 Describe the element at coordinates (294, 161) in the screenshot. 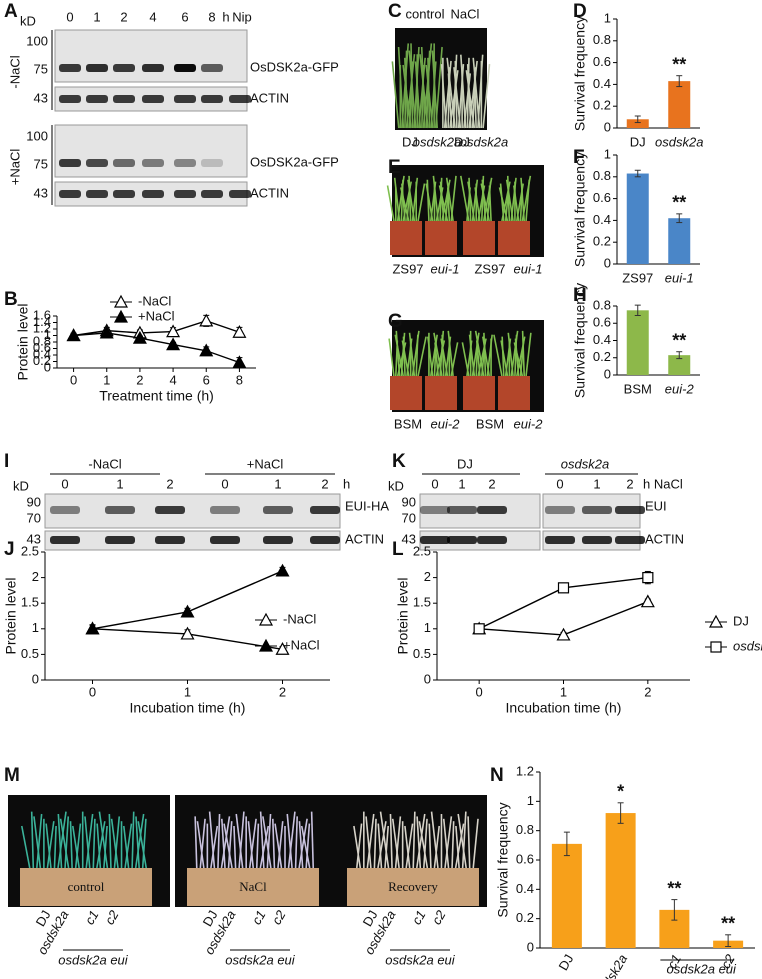

I see `band-label: OsDSK2a-GFP` at that location.